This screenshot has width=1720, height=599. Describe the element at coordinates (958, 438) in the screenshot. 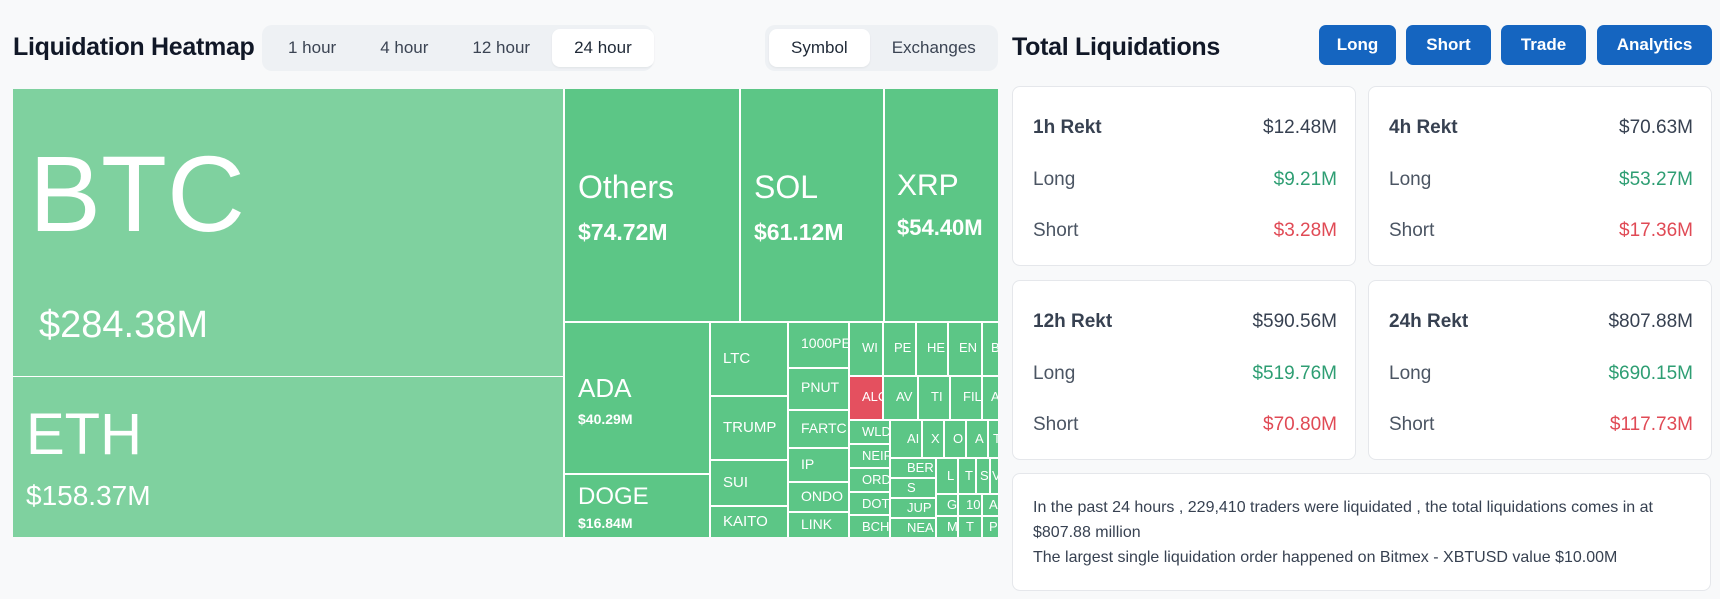

I see `cell-symbol: O` at that location.